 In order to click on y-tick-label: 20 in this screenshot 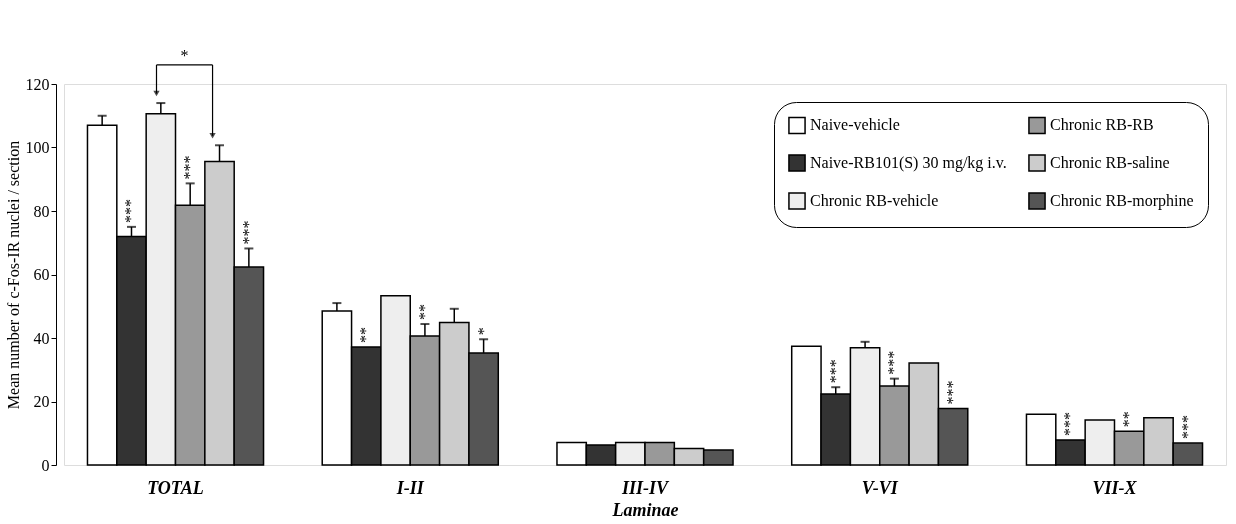, I will do `click(41, 401)`.